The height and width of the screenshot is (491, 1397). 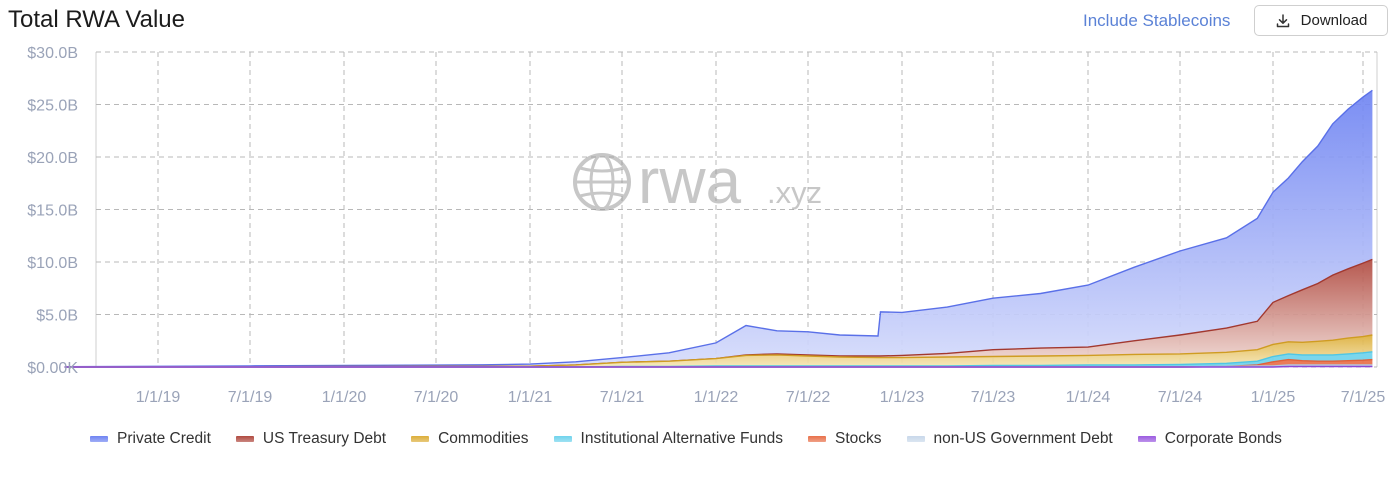 I want to click on legend-label: Stocks, so click(x=858, y=438).